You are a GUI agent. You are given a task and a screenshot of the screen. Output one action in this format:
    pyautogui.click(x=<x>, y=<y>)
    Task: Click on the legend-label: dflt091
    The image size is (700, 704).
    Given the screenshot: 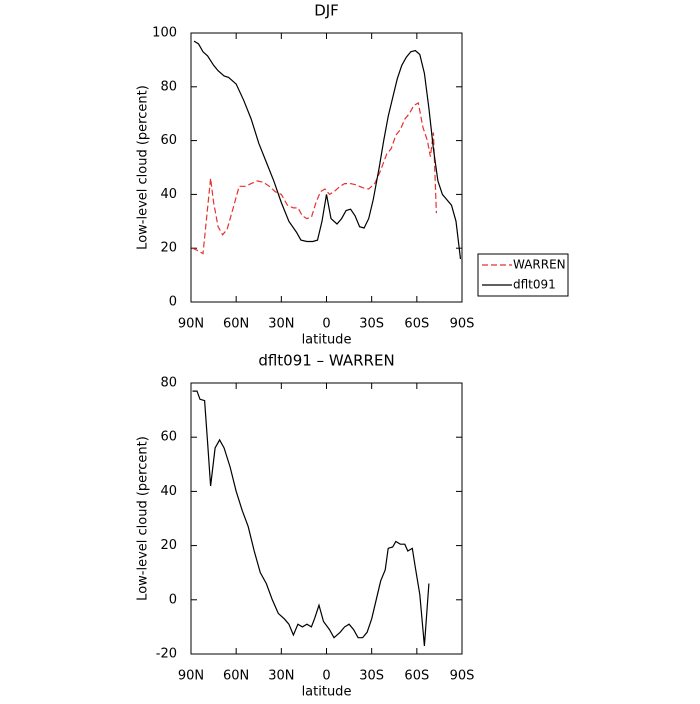 What is the action you would take?
    pyautogui.click(x=534, y=285)
    